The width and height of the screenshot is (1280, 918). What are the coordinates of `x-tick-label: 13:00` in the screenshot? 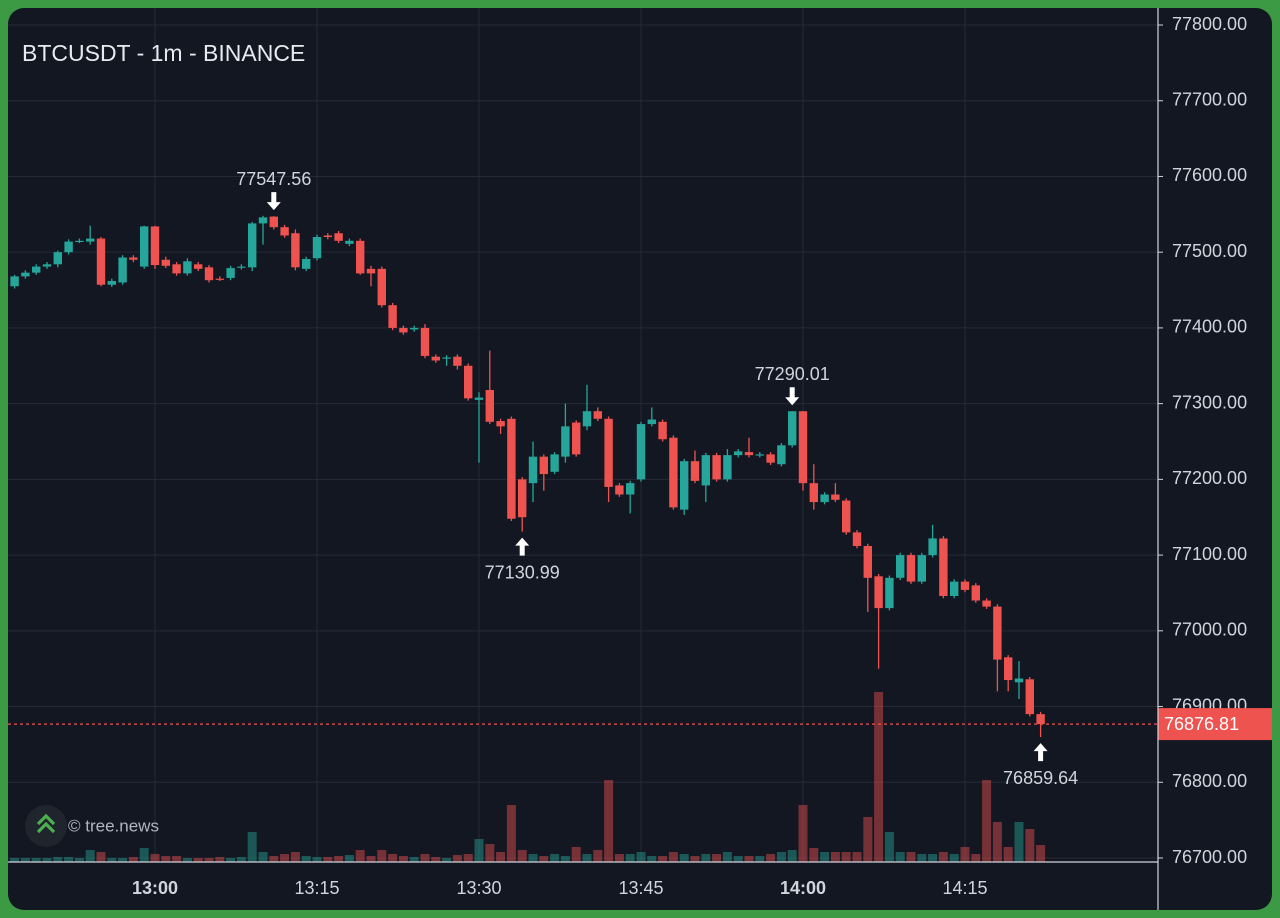 It's located at (155, 888).